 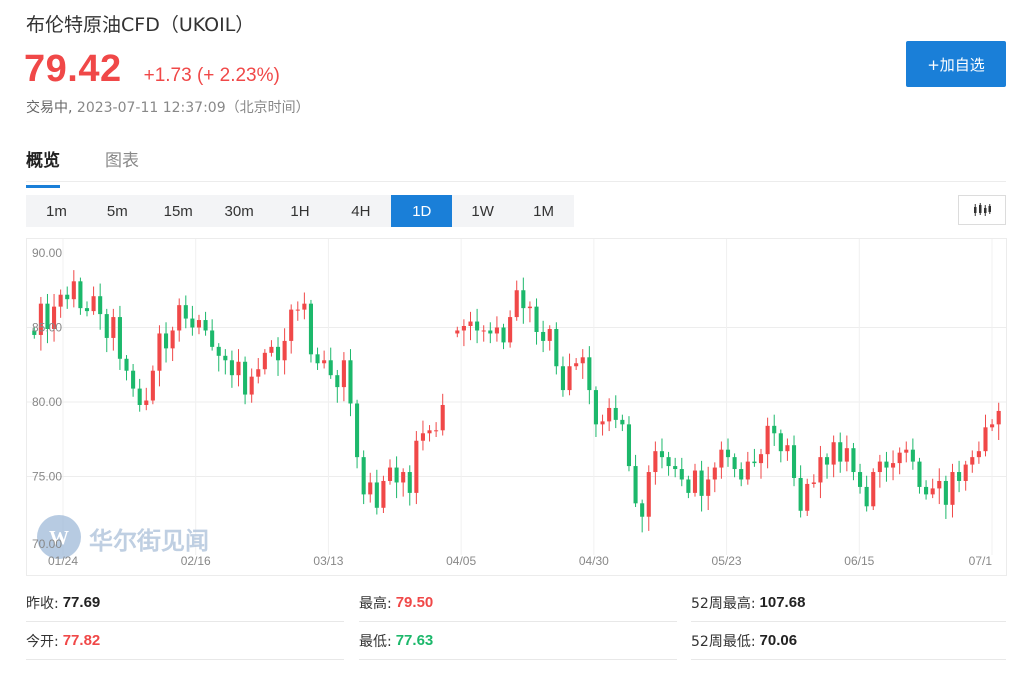 I want to click on x-tick-label: 02/16, so click(x=196, y=561).